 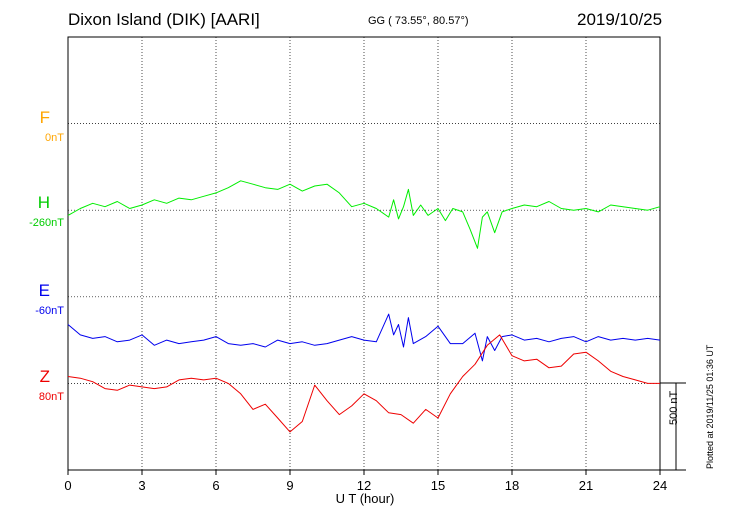 I want to click on x-tick-label: 6, so click(x=215, y=485).